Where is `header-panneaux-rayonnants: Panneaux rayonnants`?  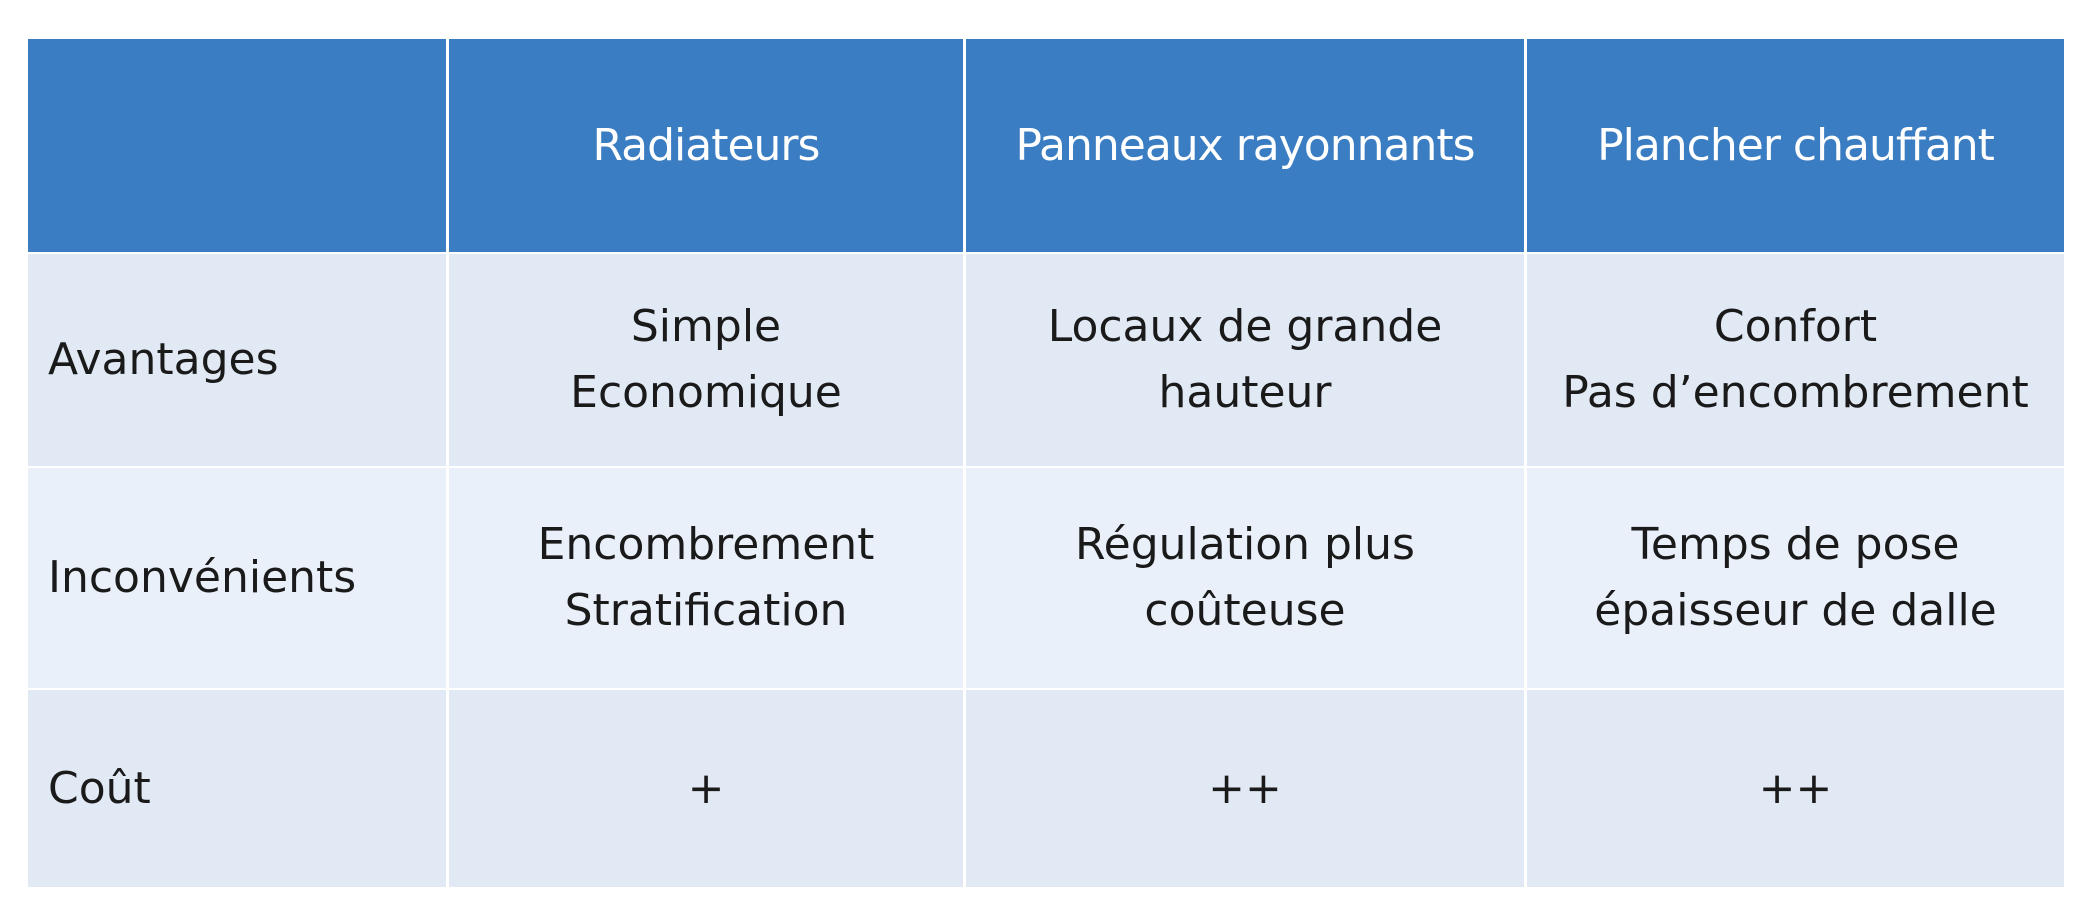
header-panneaux-rayonnants: Panneaux rayonnants is located at coordinates (1245, 145).